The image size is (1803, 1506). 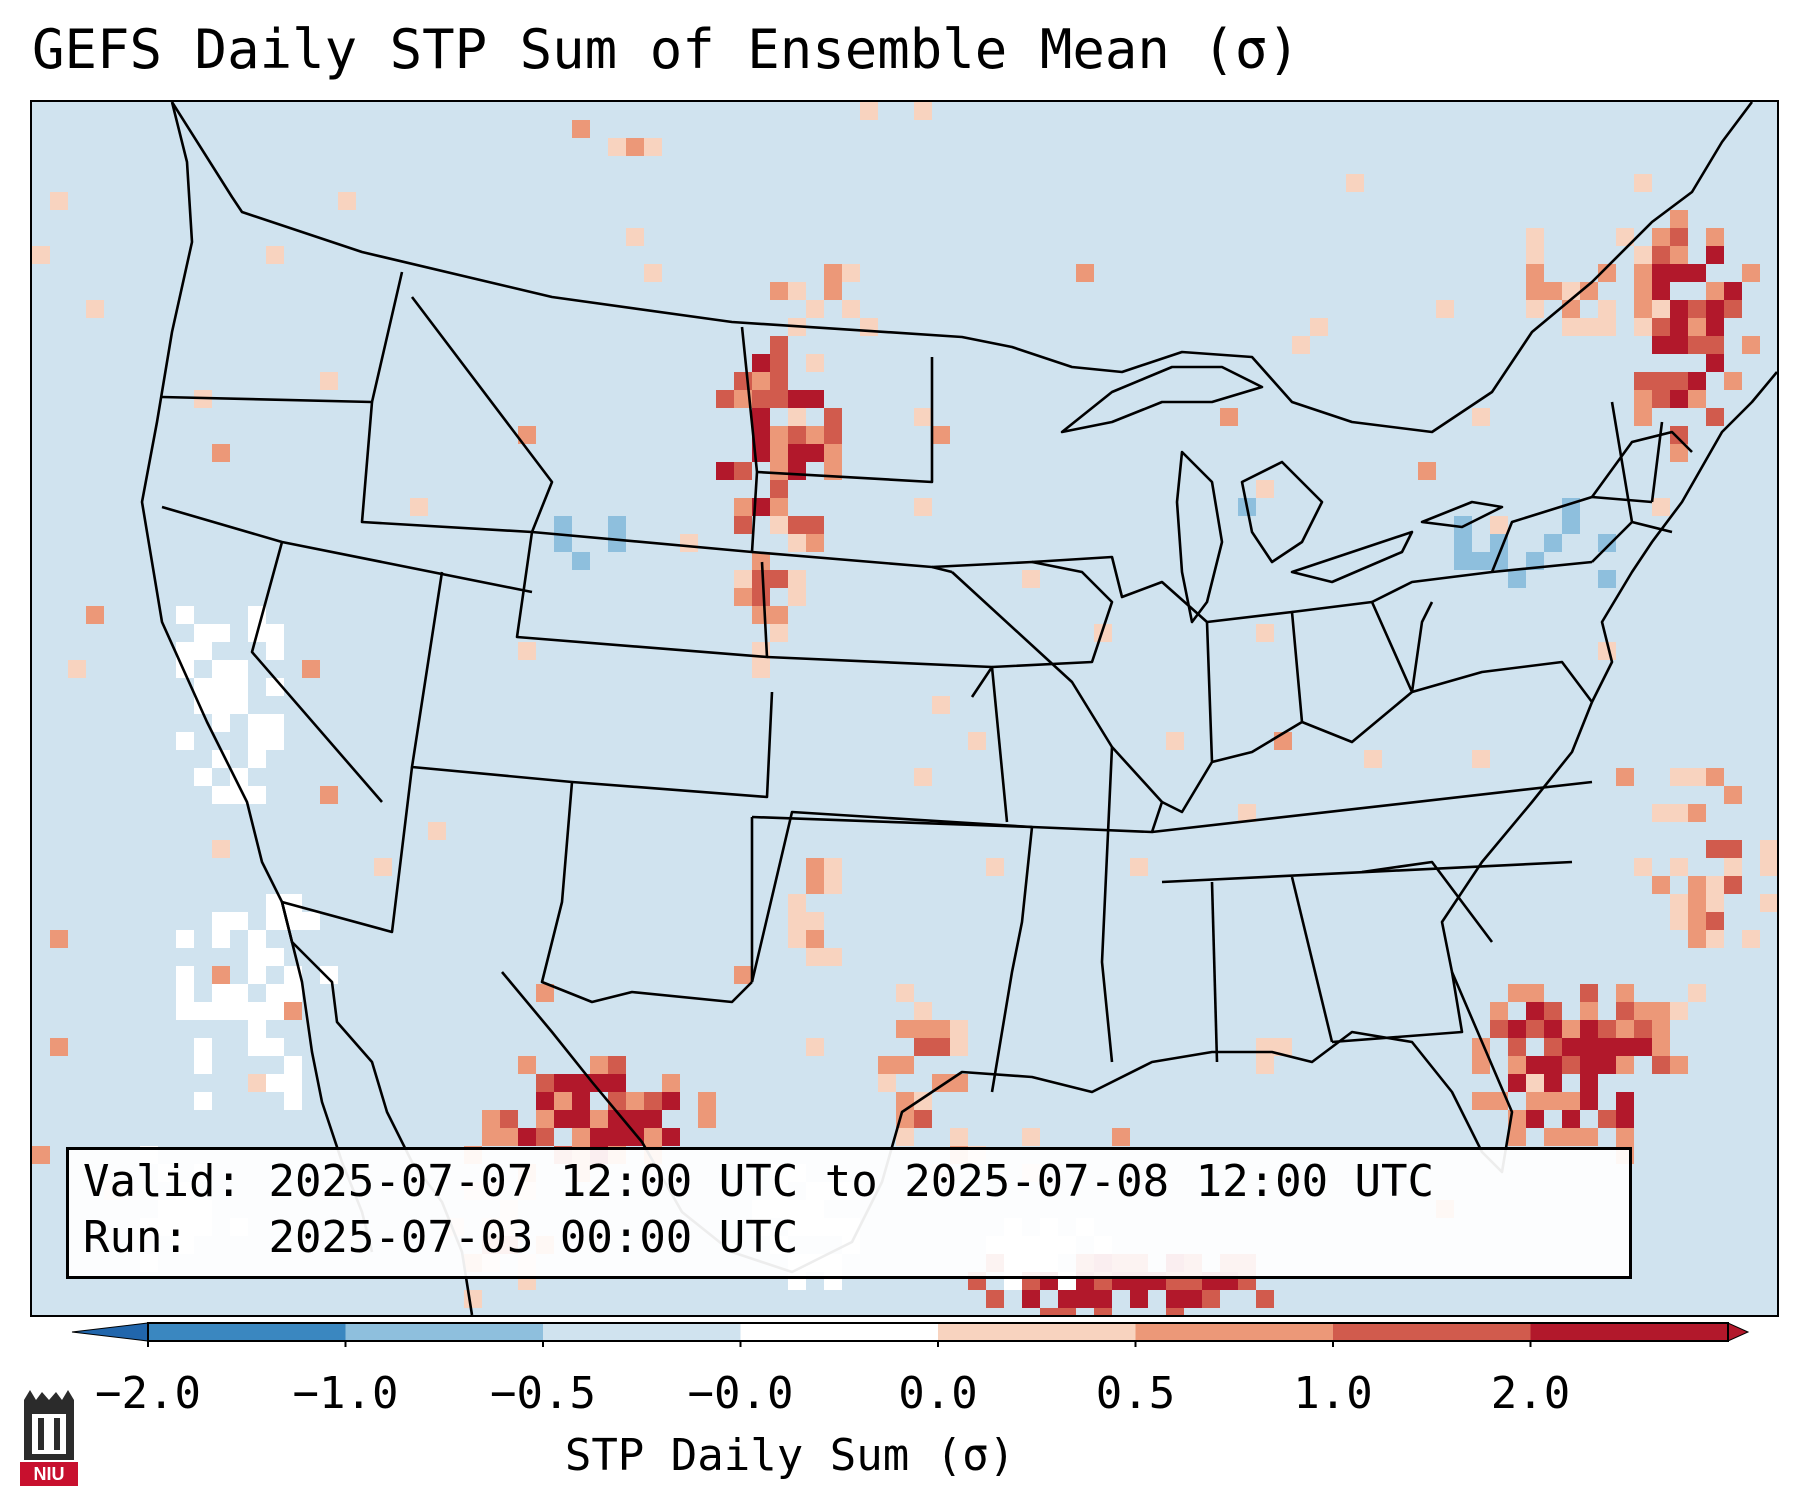 I want to click on colorbar-label: STP Daily Sum (σ), so click(x=790, y=1455).